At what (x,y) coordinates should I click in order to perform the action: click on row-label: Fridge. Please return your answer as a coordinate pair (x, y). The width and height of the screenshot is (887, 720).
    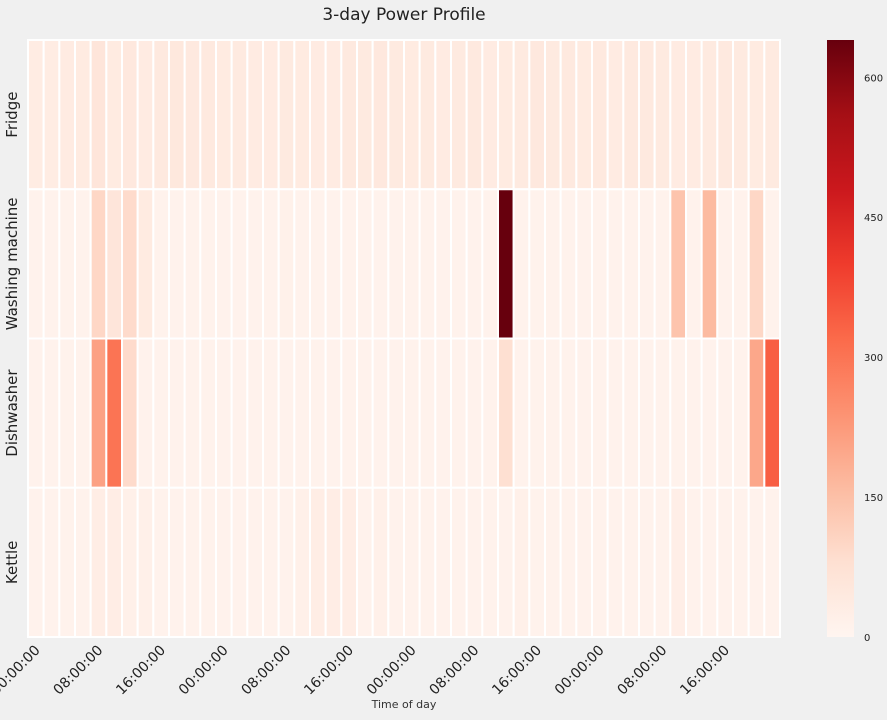
    Looking at the image, I should click on (12, 115).